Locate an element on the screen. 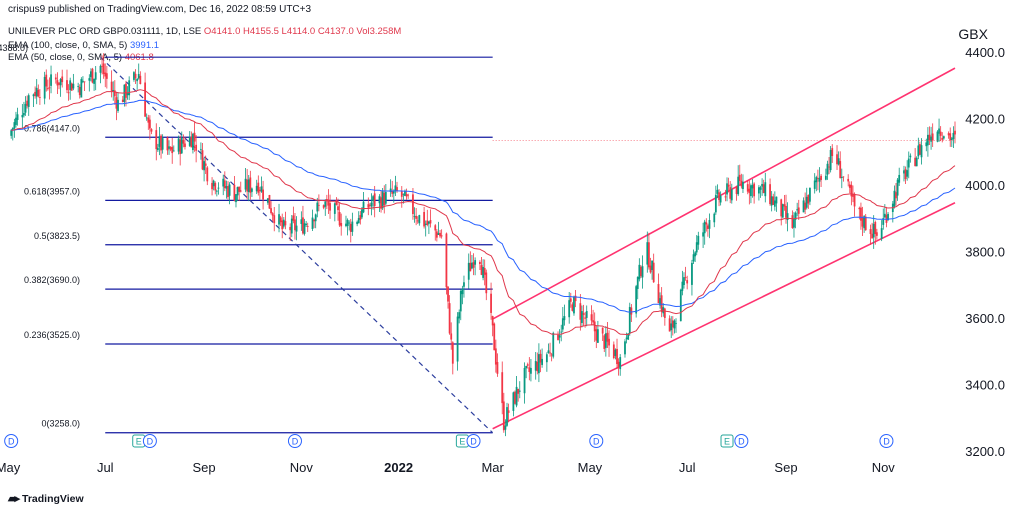  fib-level-label: 0(3258.0) is located at coordinates (60, 424).